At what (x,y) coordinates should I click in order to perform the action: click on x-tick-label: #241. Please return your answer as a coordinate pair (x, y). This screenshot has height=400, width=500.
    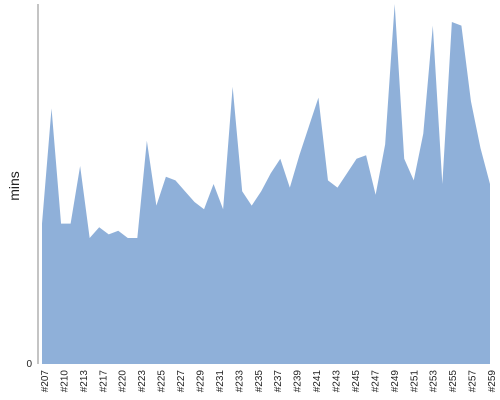
    Looking at the image, I should click on (317, 381).